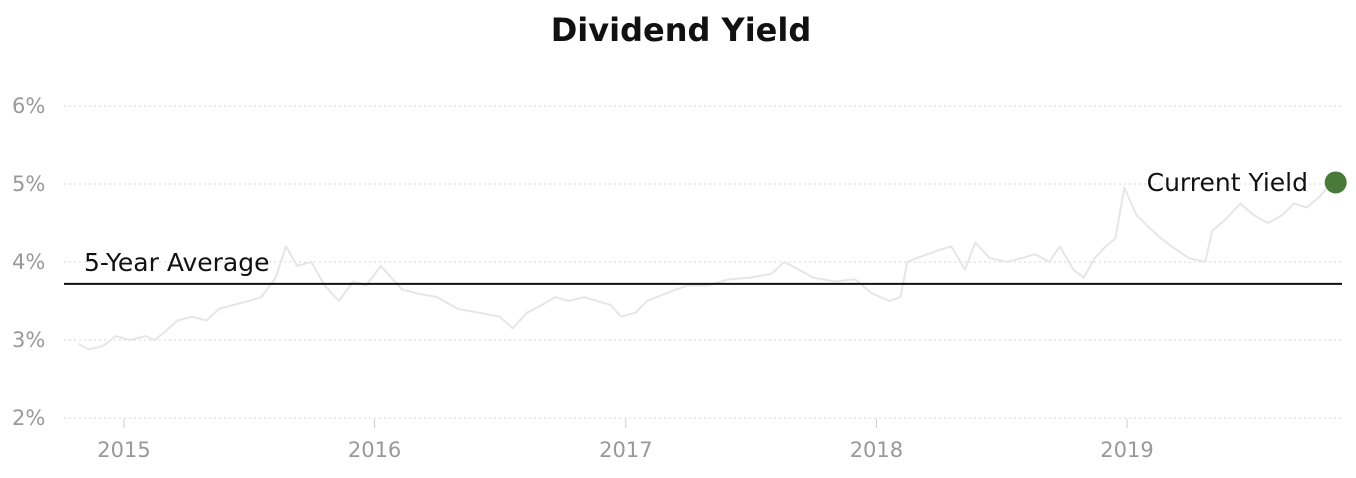  Describe the element at coordinates (28, 106) in the screenshot. I see `y-tick-label: 6%` at that location.